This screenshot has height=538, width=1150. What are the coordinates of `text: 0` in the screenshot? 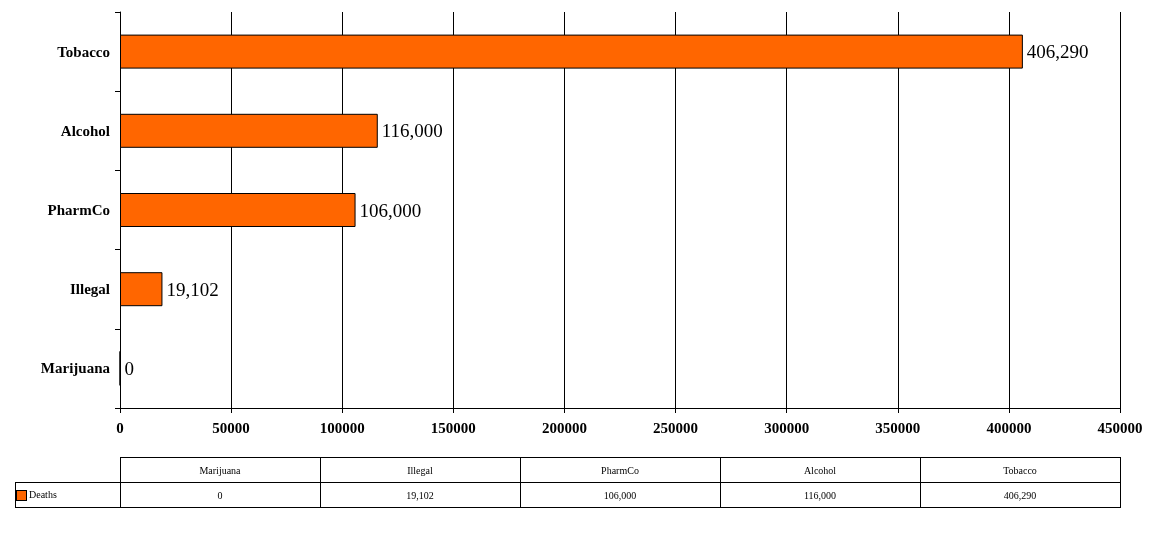 It's located at (220, 495).